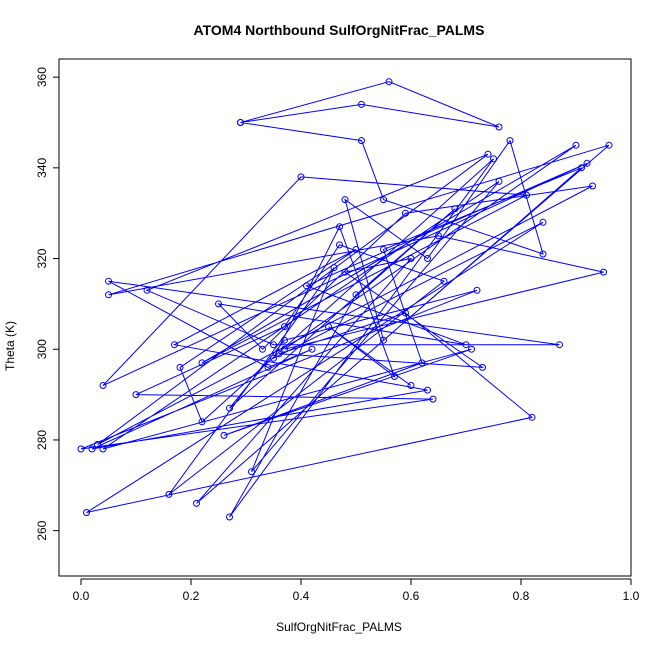 This screenshot has width=650, height=650. What do you see at coordinates (47, 304) in the screenshot?
I see `y-axis: 260 280 300 320 340 360` at bounding box center [47, 304].